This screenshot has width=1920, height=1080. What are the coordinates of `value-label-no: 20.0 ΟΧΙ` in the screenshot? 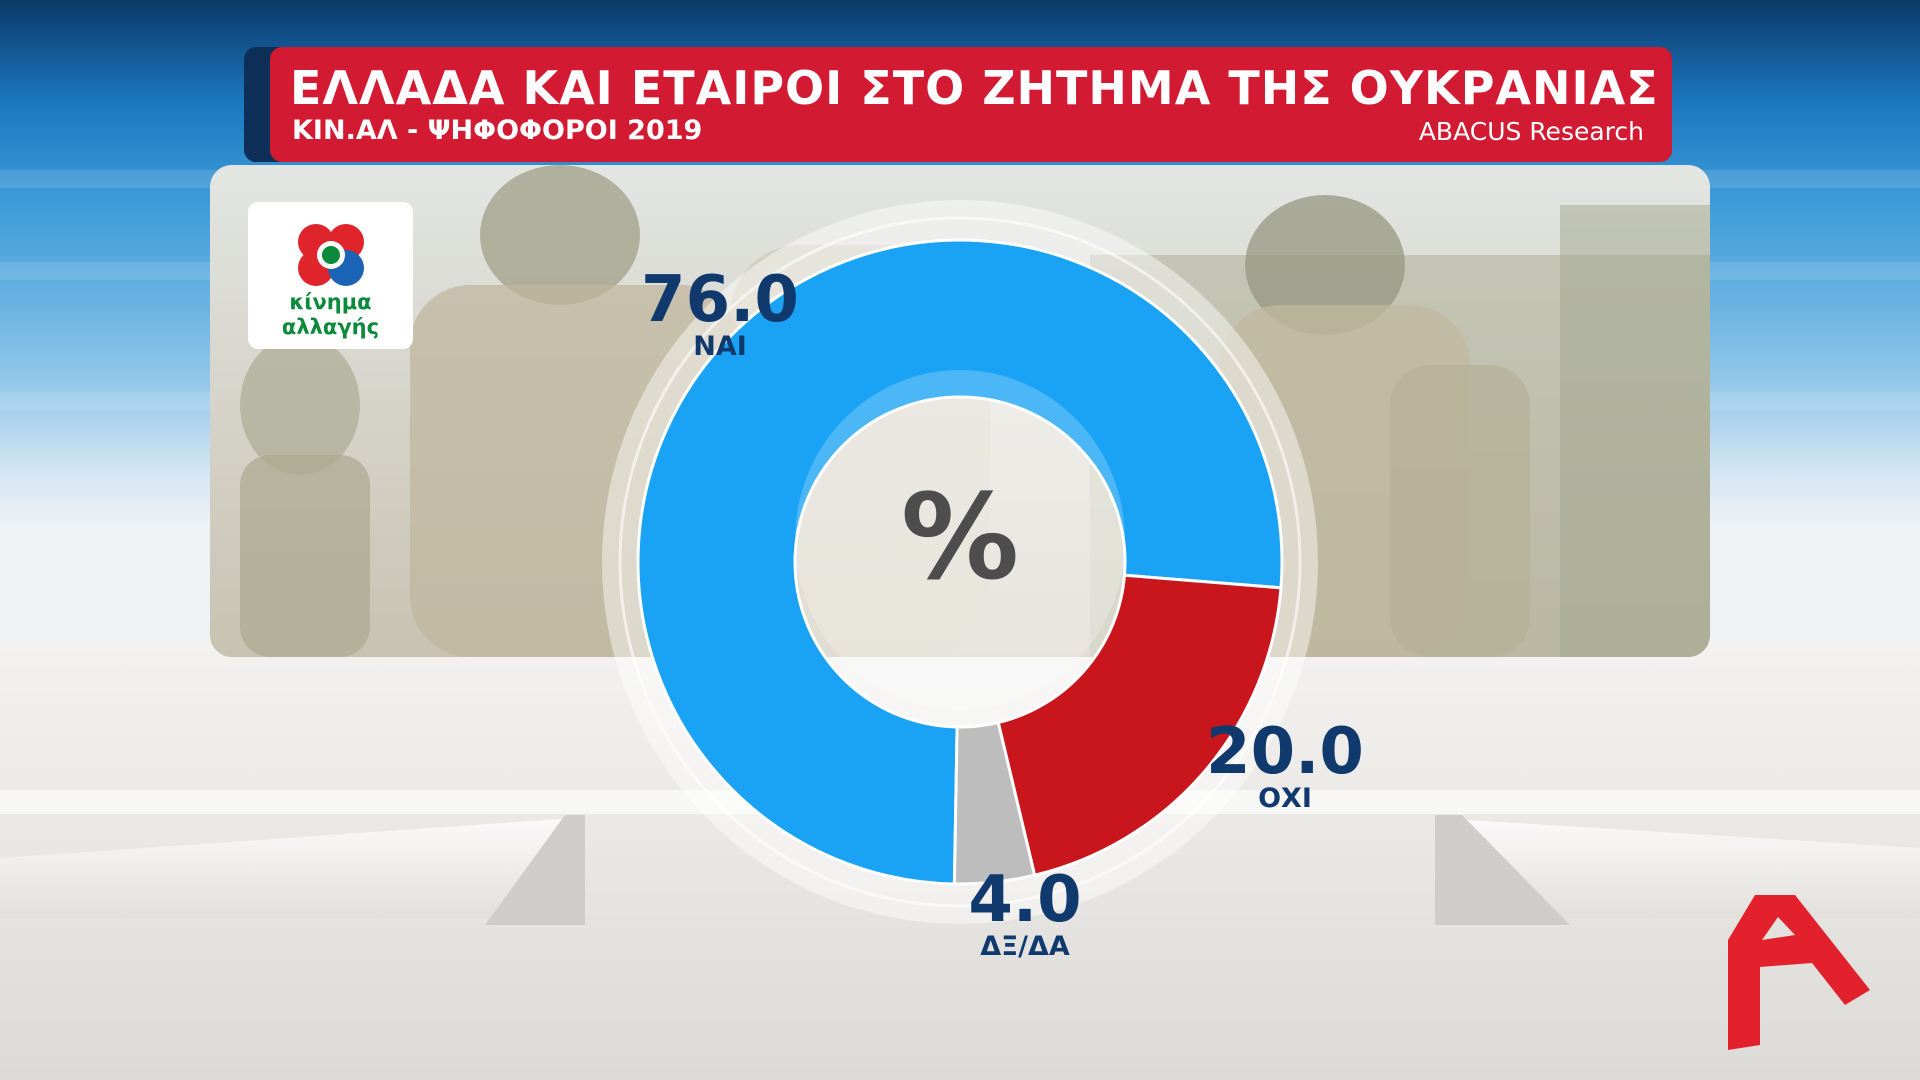 It's located at (1285, 767).